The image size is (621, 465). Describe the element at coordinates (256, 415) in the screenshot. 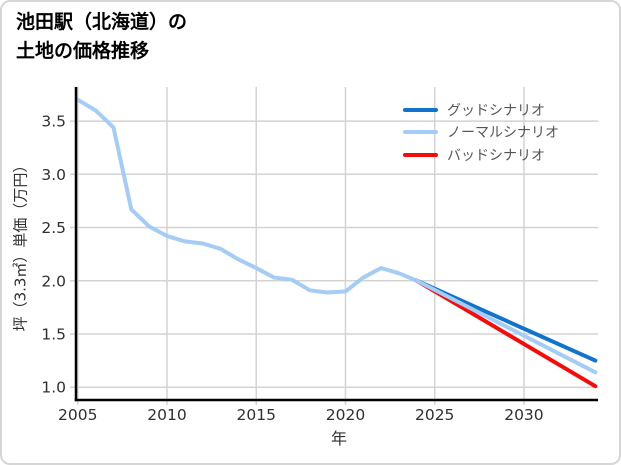

I see `x-tick-label: 2015` at that location.